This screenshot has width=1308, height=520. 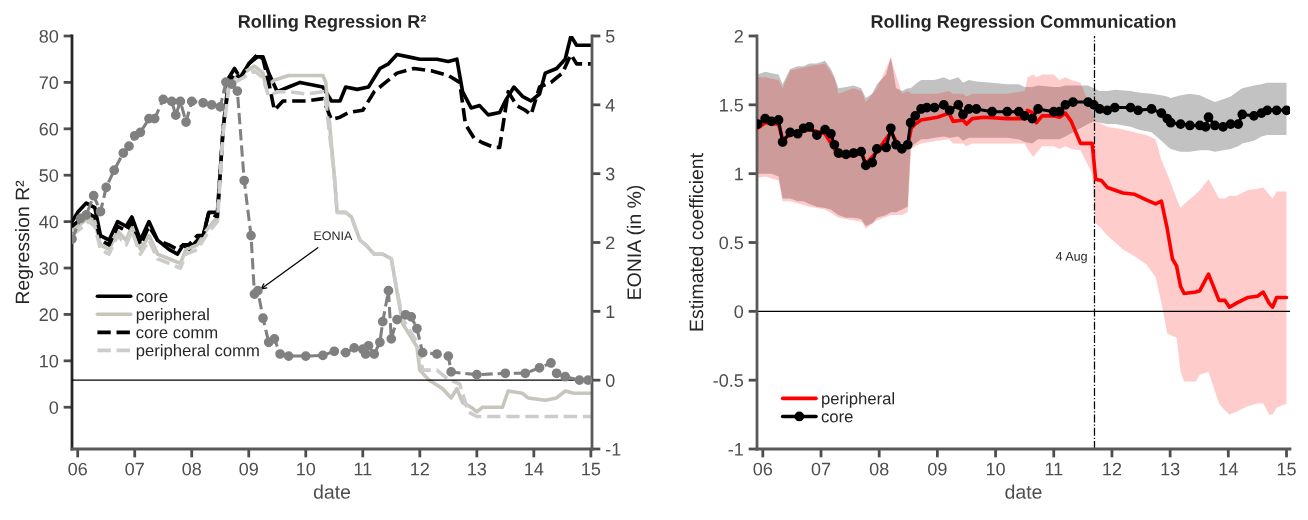 What do you see at coordinates (49, 83) in the screenshot?
I see `y-tick-label: 70` at bounding box center [49, 83].